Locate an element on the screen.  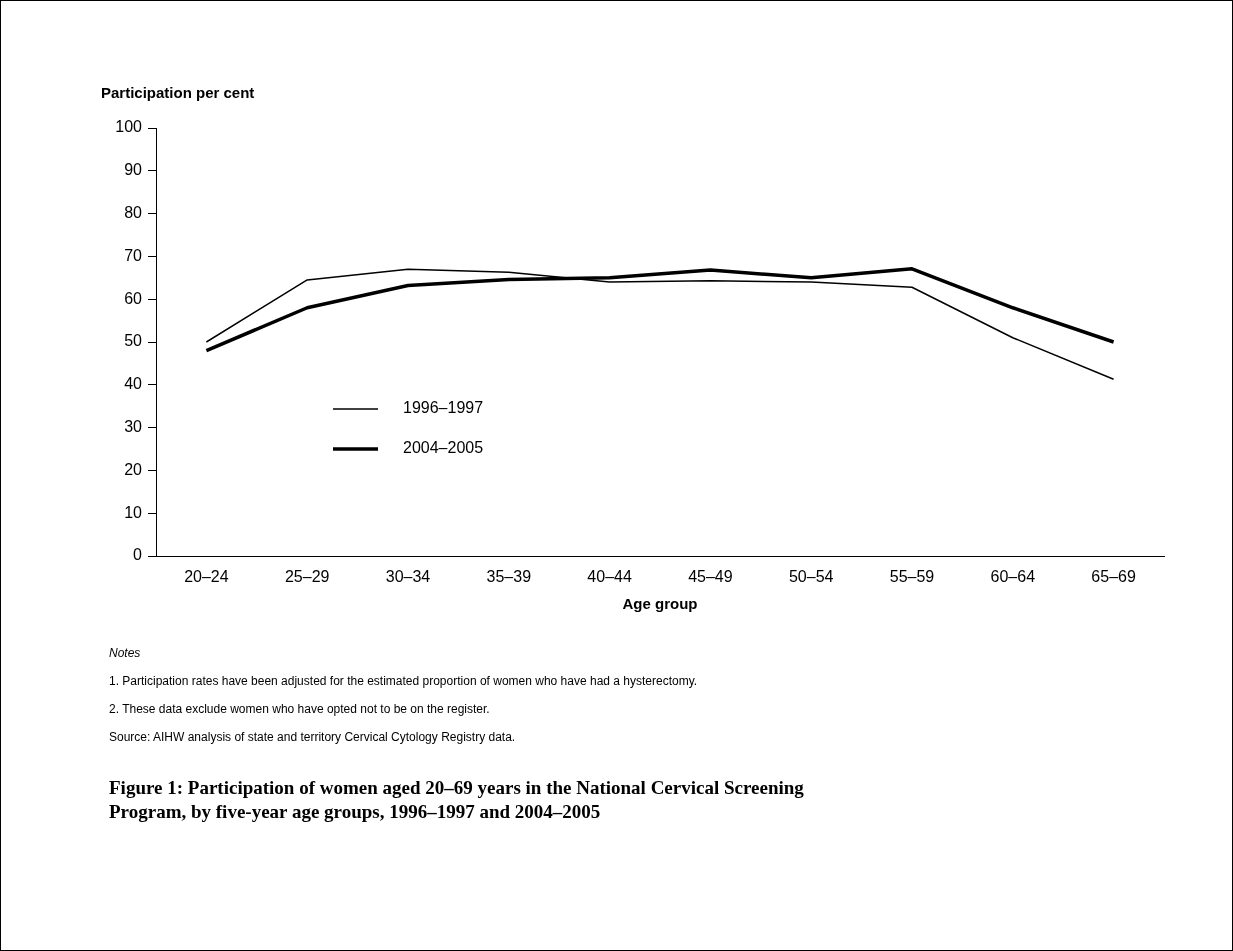
y-tick-label: 100 is located at coordinates (129, 127).